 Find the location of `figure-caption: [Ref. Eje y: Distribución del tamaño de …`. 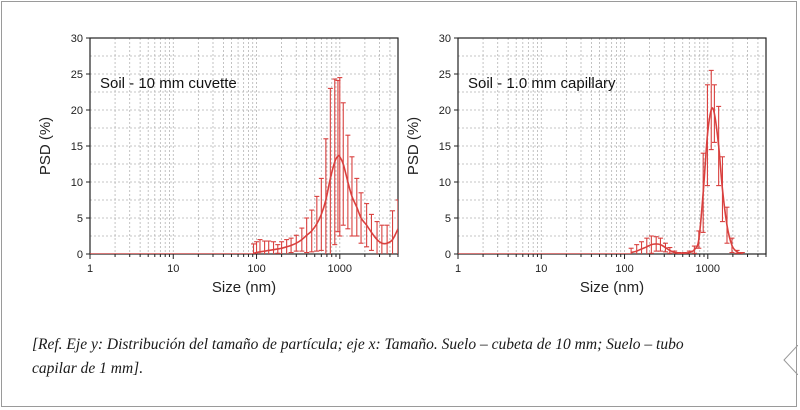

figure-caption: [Ref. Eje y: Distribución del tamaño de … is located at coordinates (358, 356).